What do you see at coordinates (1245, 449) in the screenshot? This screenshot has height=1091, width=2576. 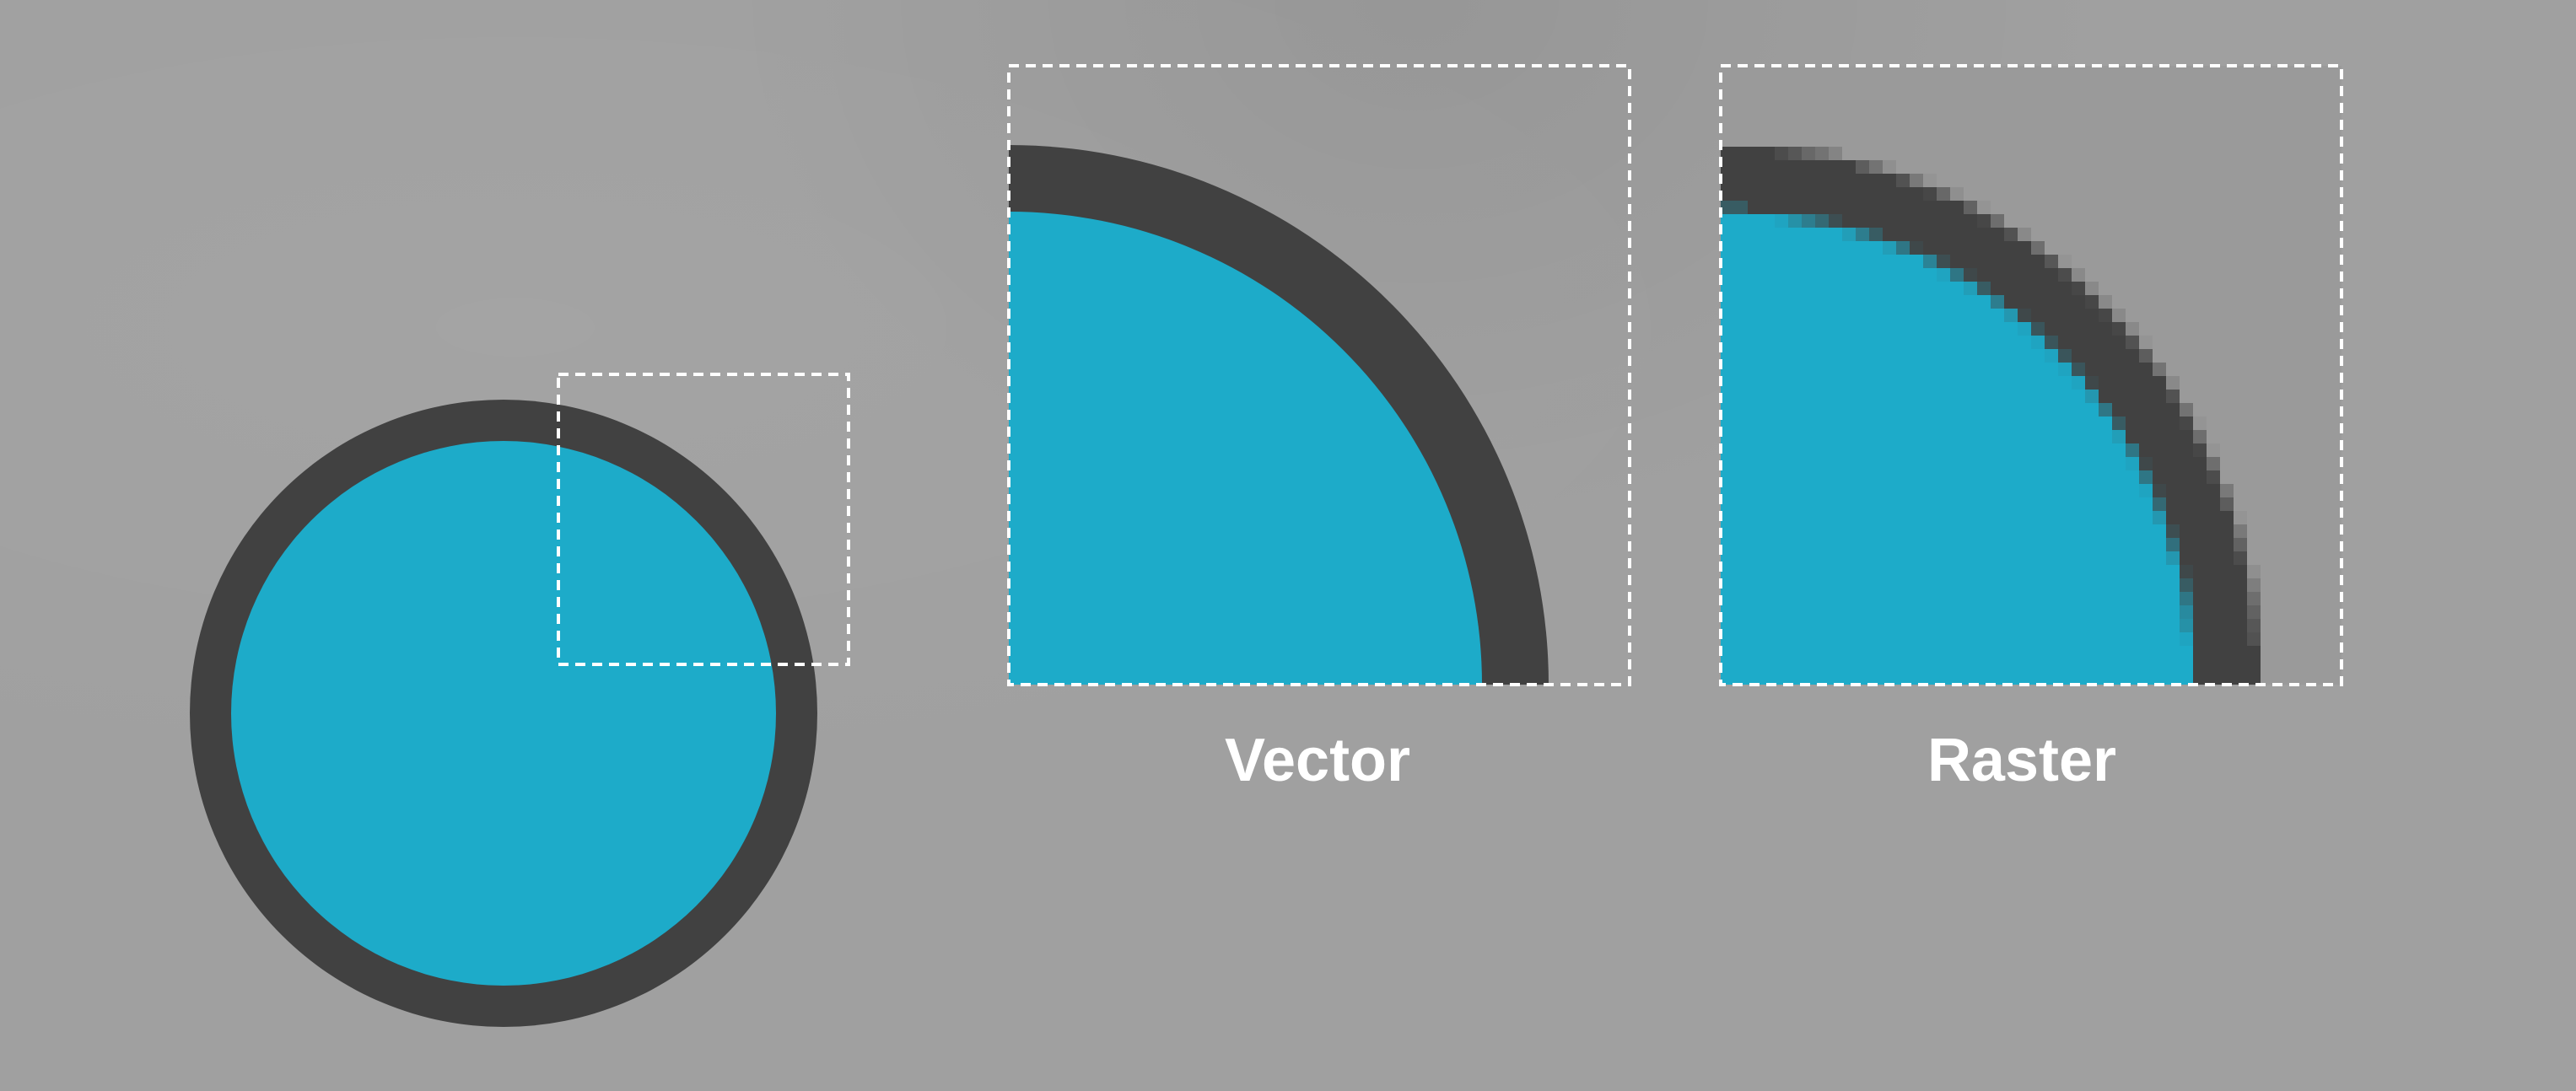 I see `vector-arc-fill` at bounding box center [1245, 449].